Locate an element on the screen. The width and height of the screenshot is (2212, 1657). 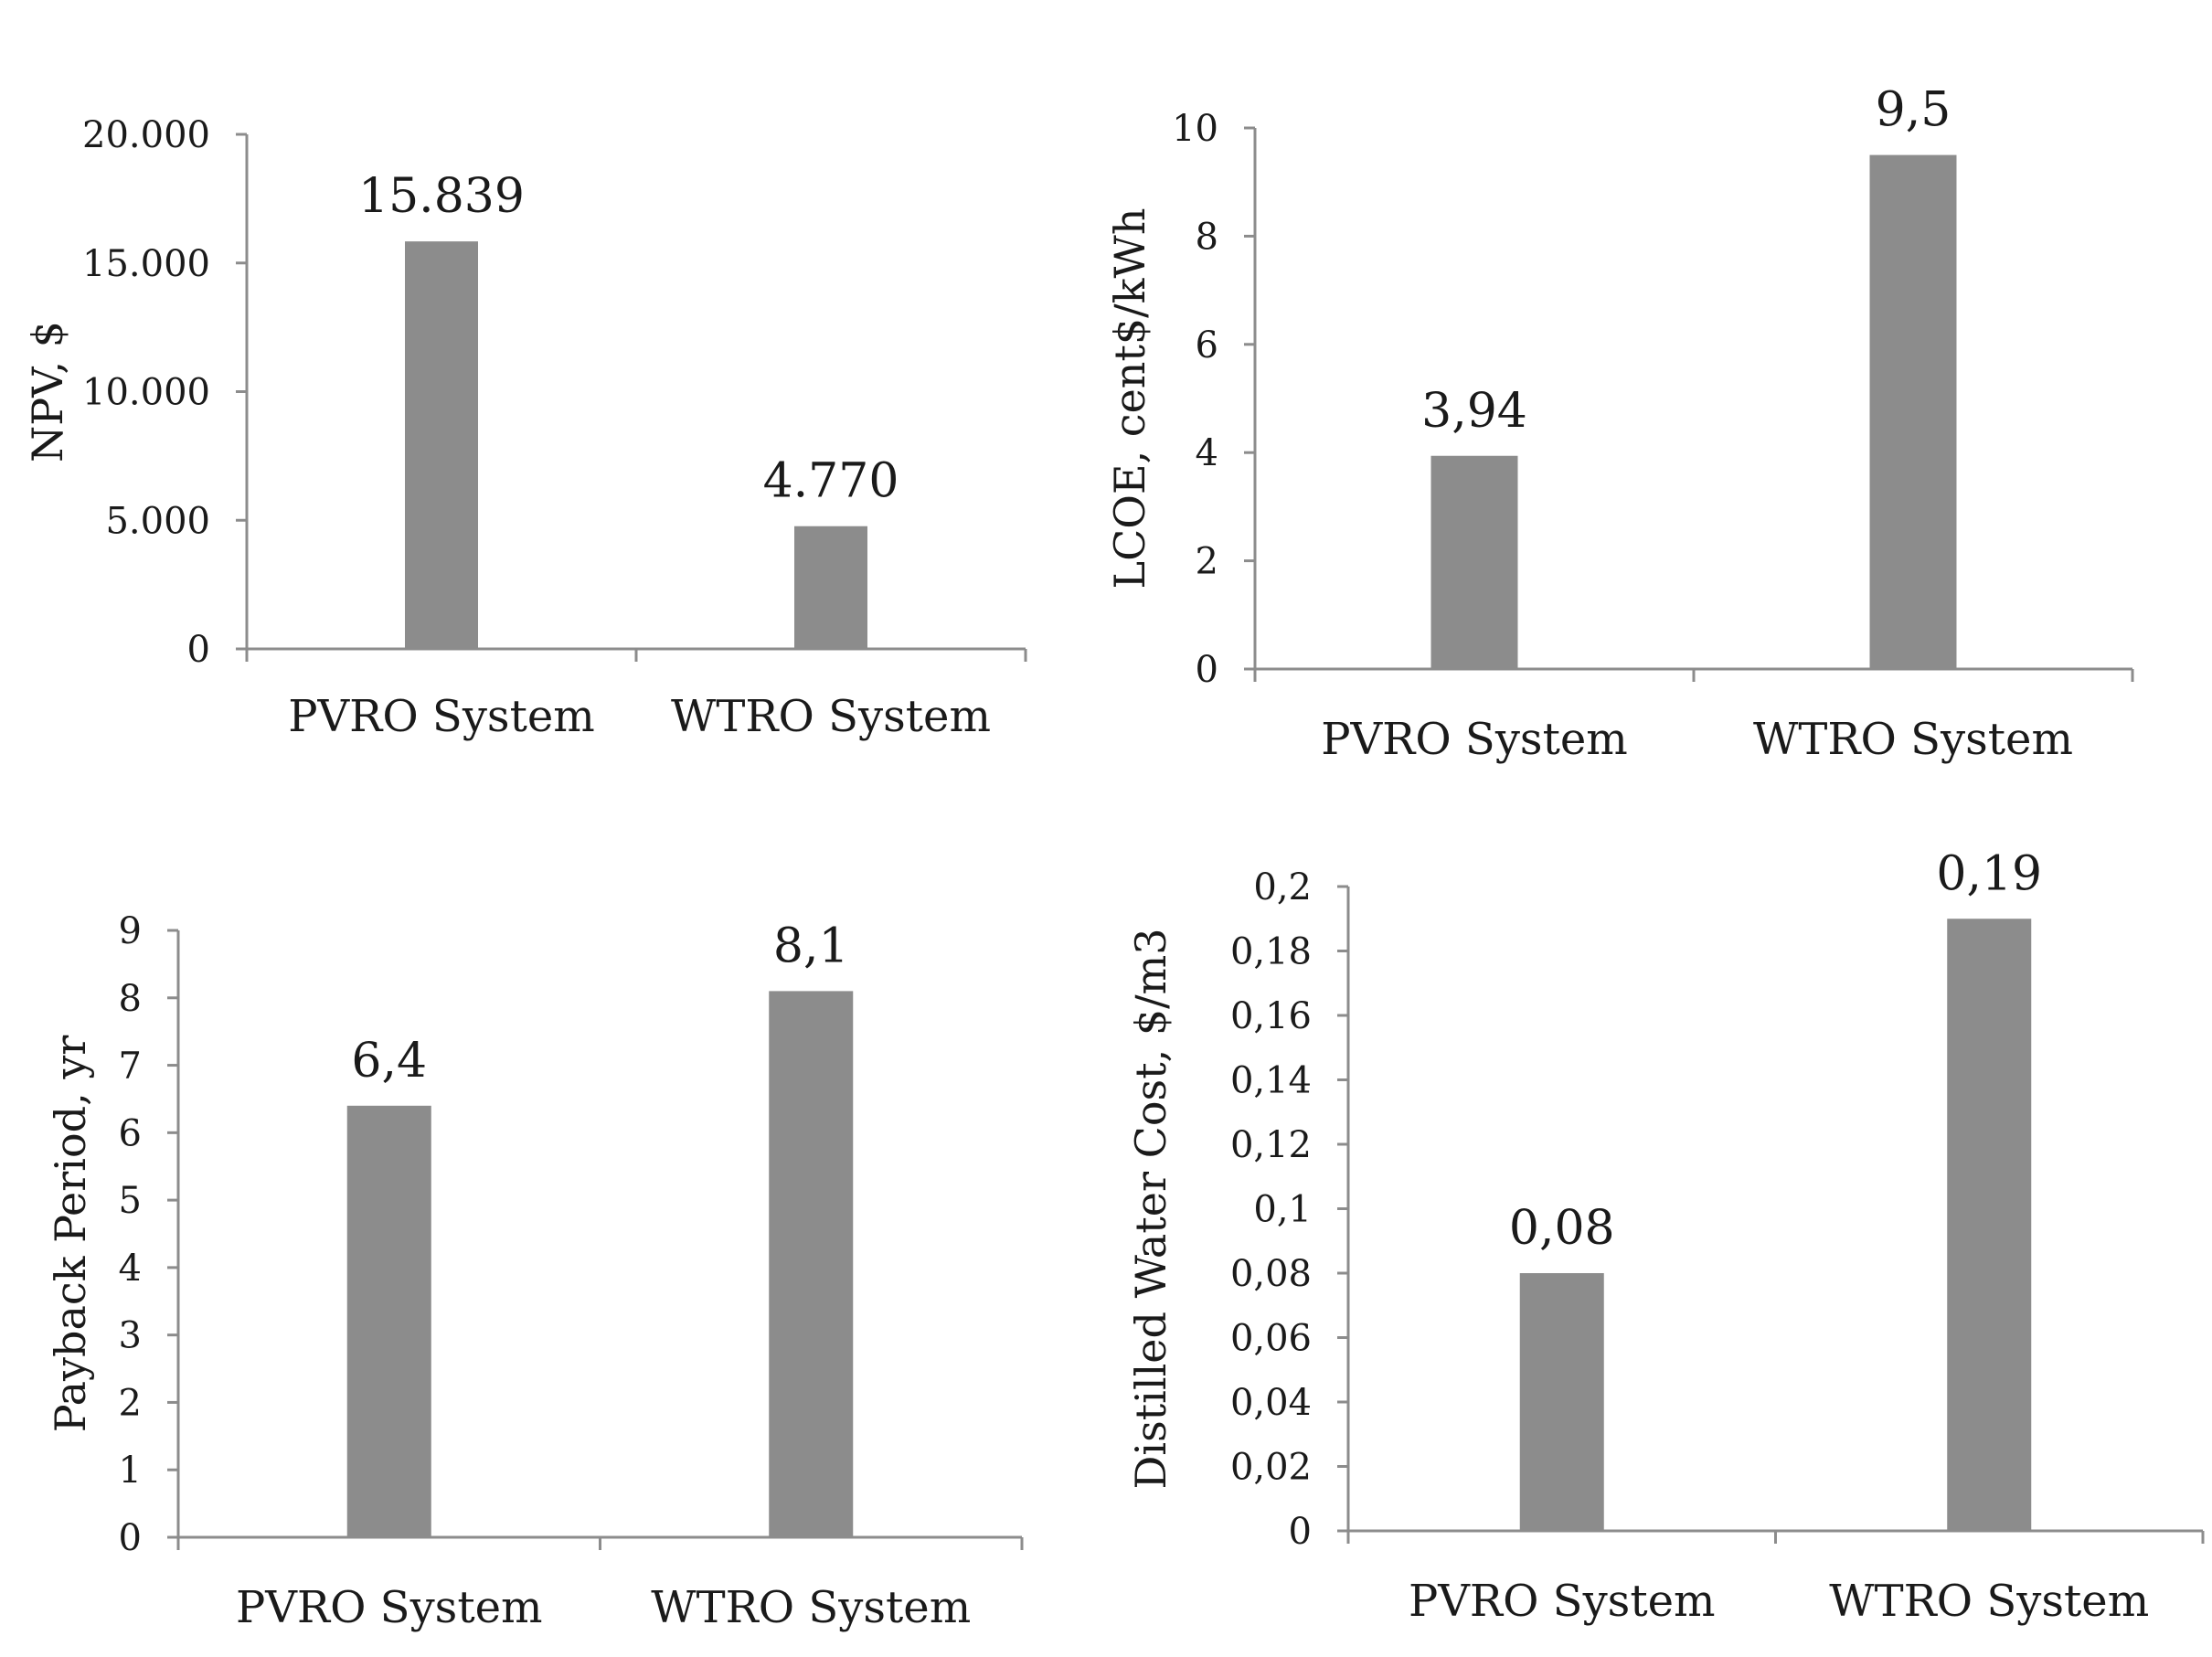
data-label: 8,1 is located at coordinates (811, 946).